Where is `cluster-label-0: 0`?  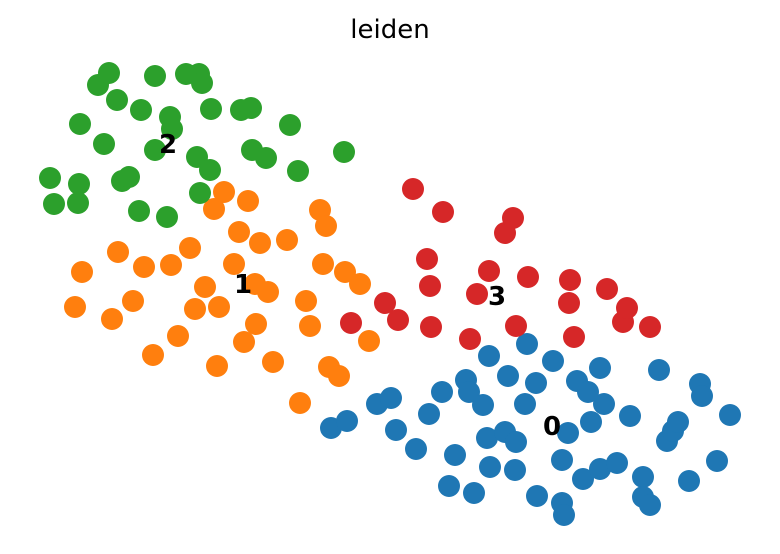
cluster-label-0: 0 is located at coordinates (552, 427).